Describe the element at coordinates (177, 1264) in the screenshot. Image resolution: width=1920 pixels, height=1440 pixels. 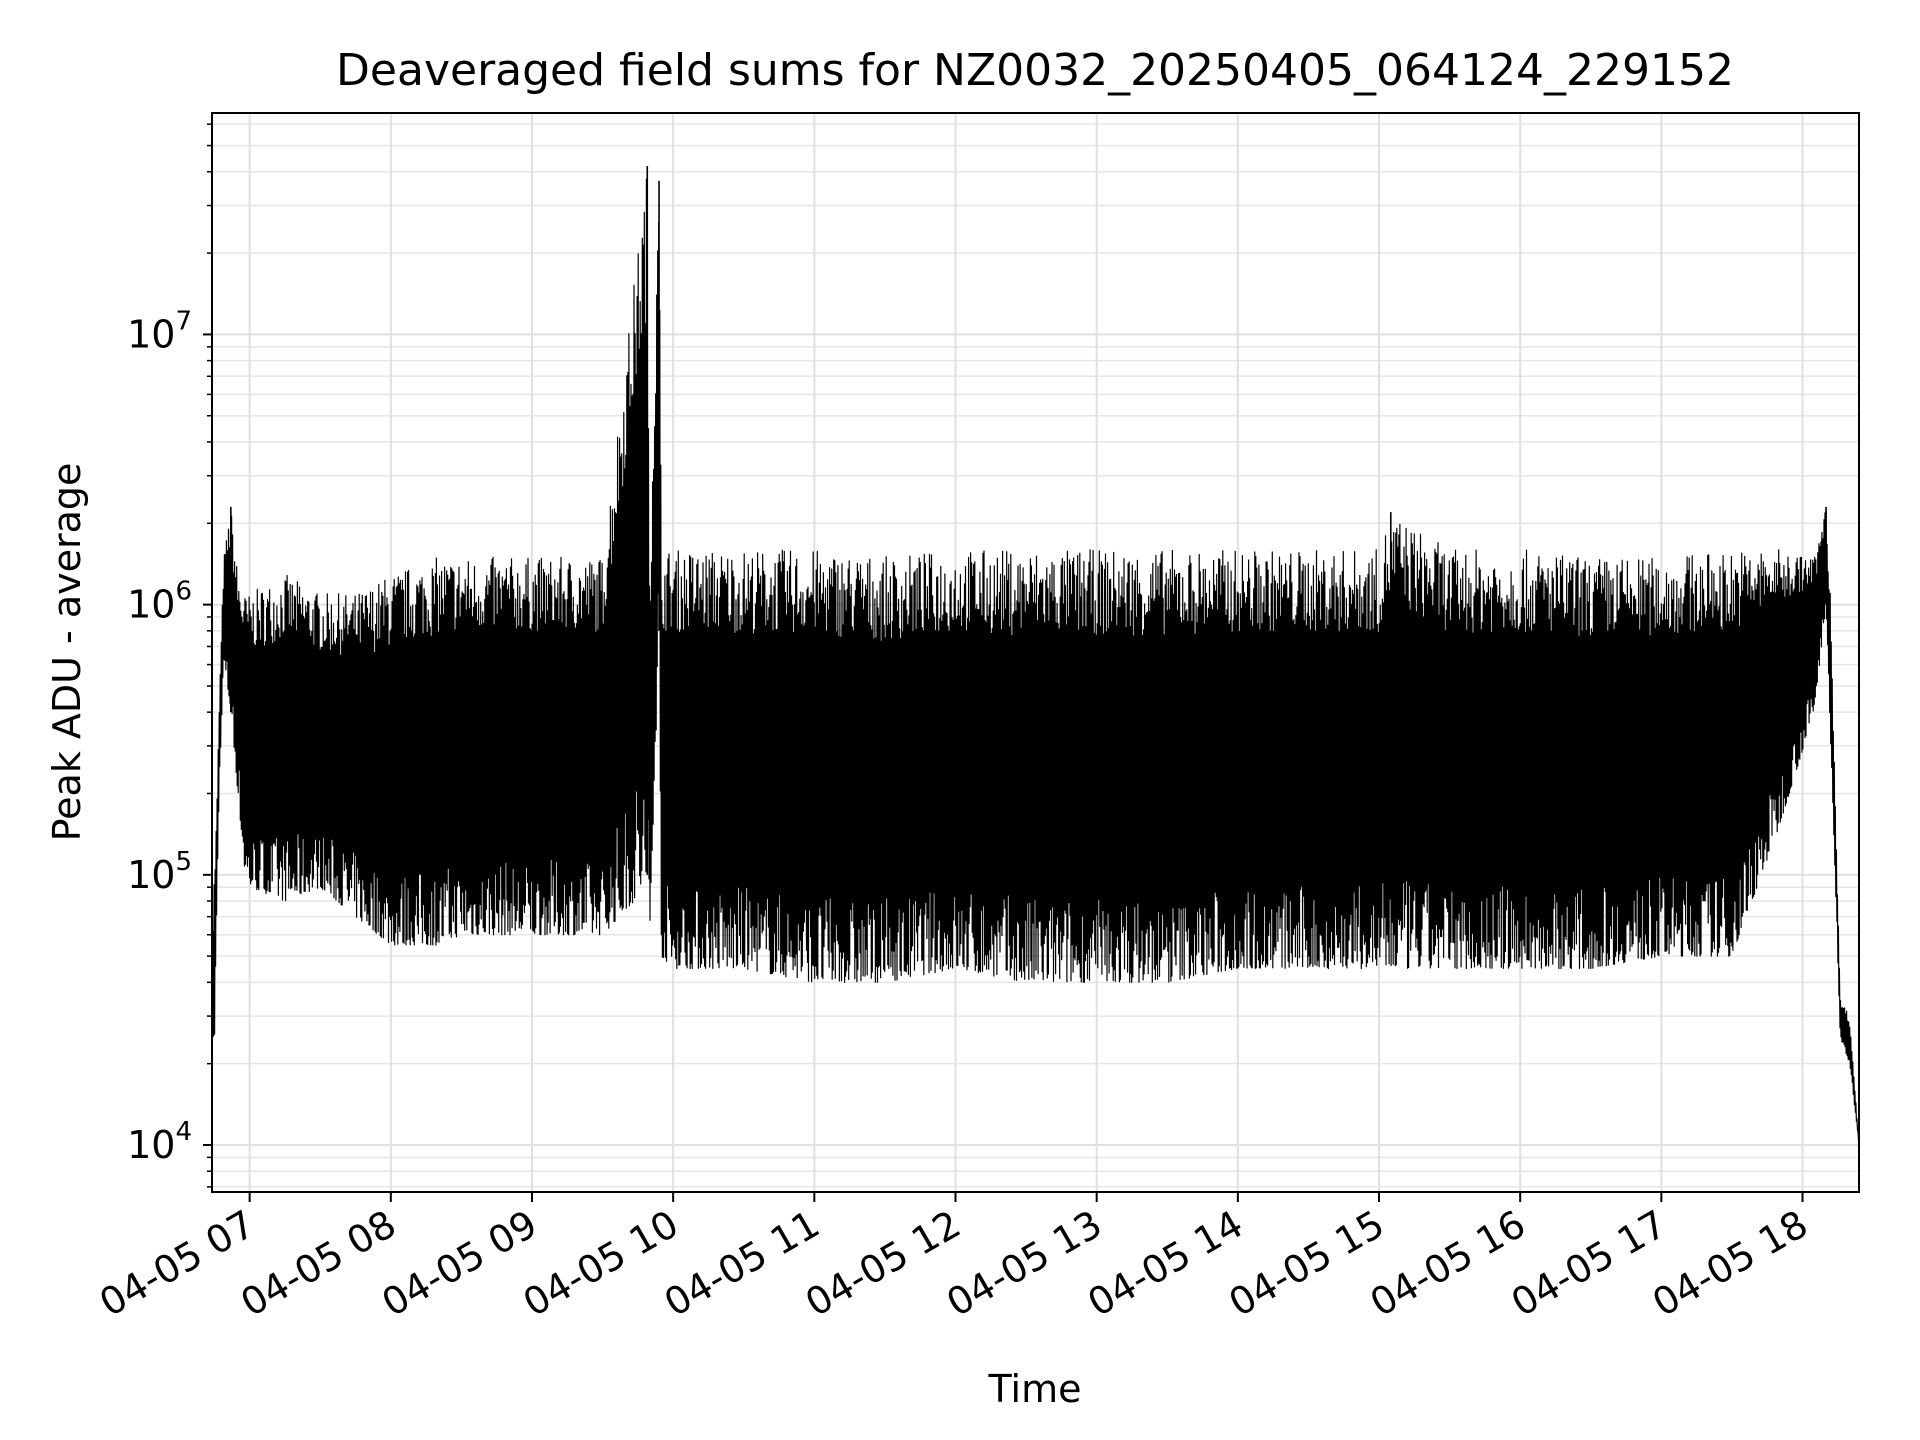
I see `x-tick-label: 04-05 07` at that location.